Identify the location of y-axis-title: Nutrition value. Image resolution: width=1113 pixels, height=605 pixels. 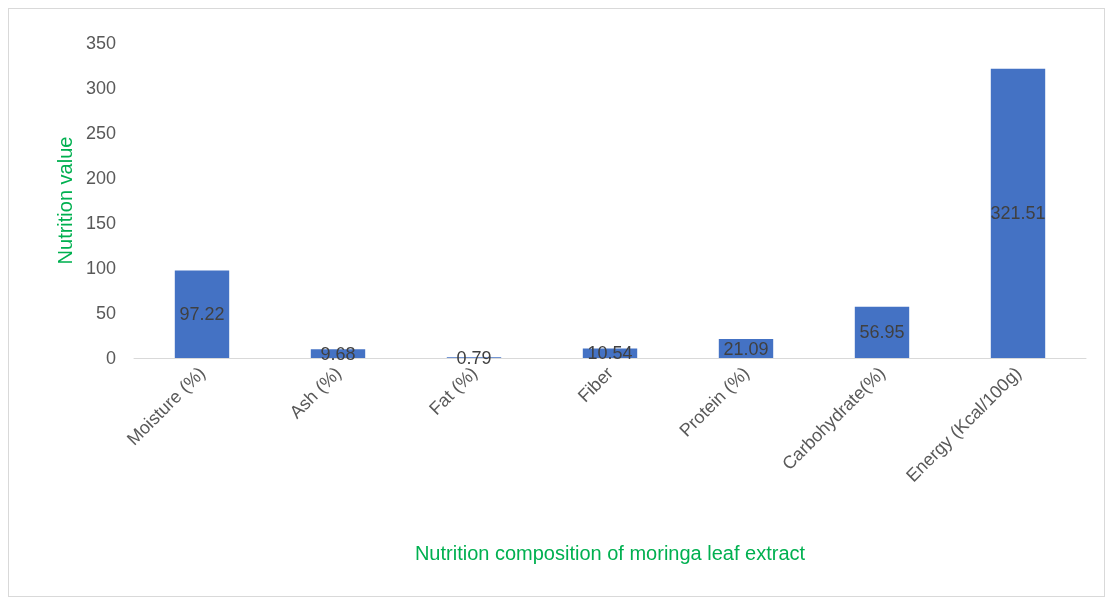
(65, 200).